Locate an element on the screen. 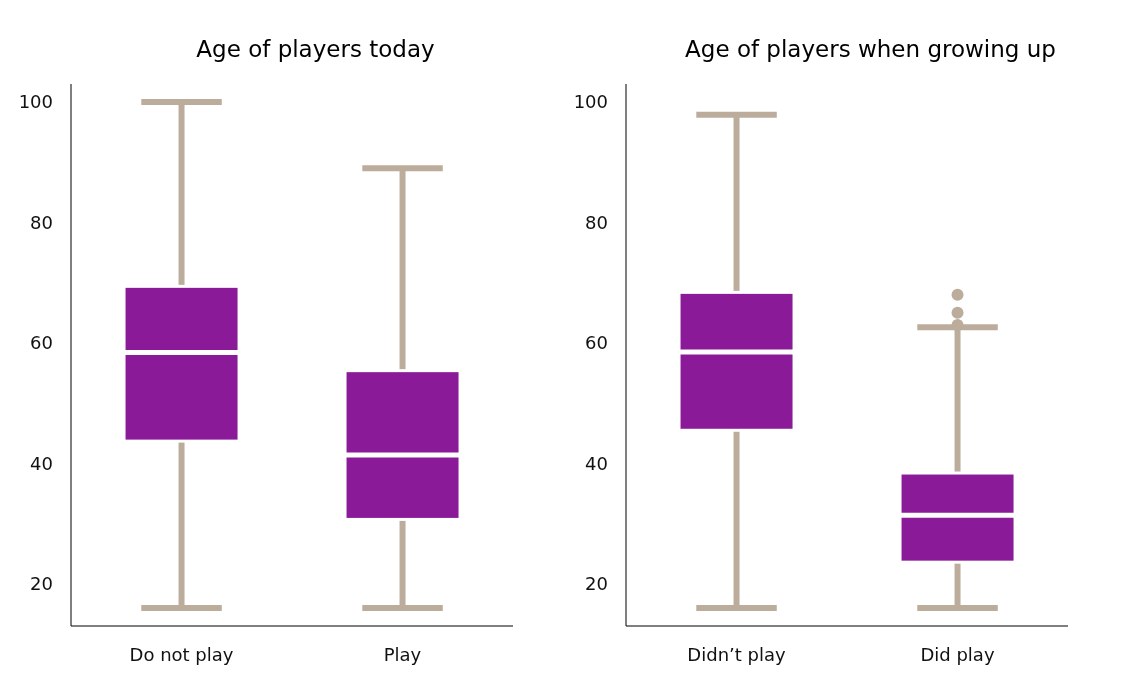 The width and height of the screenshot is (1139, 697). x-tick-label: Do not play is located at coordinates (181, 654).